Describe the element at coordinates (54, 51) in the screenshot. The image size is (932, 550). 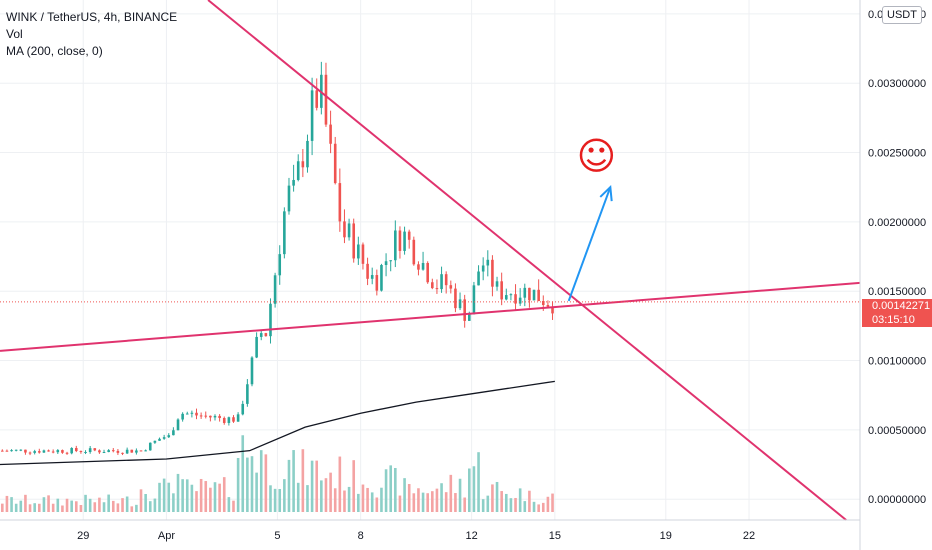
I see `moving-average-label: MA (200, close, 0)` at that location.